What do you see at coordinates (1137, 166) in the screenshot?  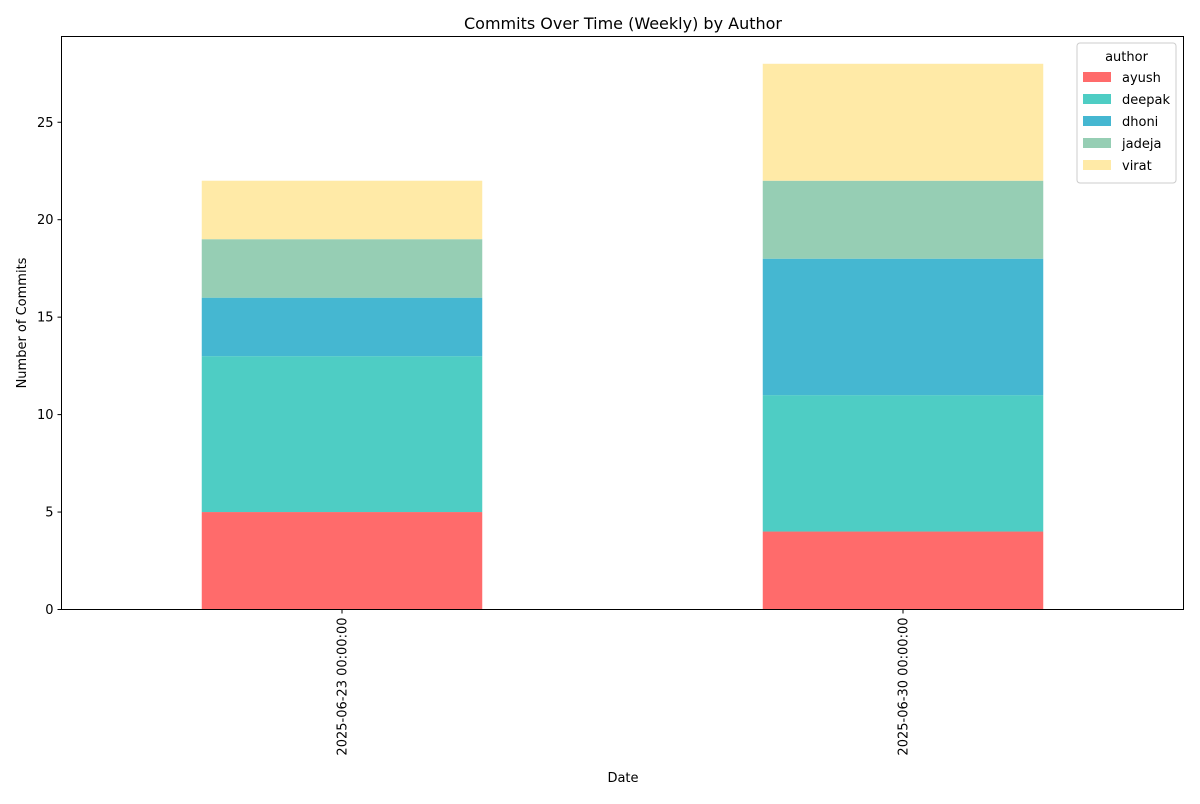 I see `legend-label-virat: virat` at bounding box center [1137, 166].